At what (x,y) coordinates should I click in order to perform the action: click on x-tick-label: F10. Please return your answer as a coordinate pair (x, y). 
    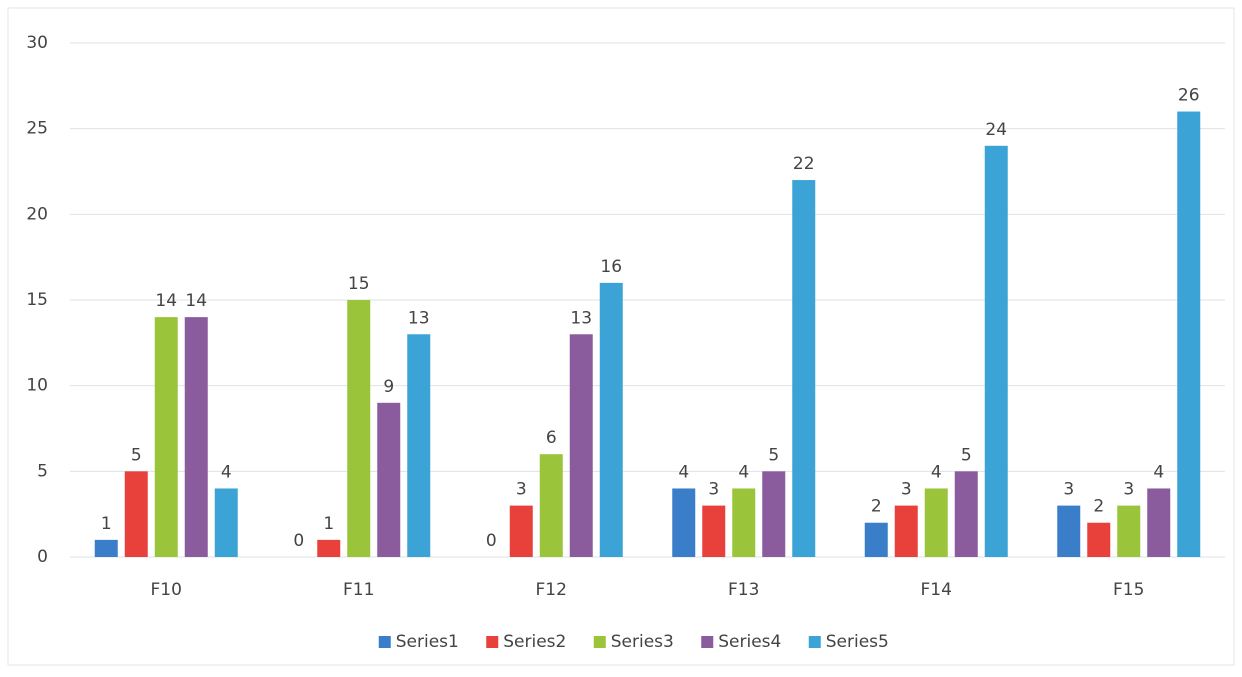
    Looking at the image, I should click on (166, 590).